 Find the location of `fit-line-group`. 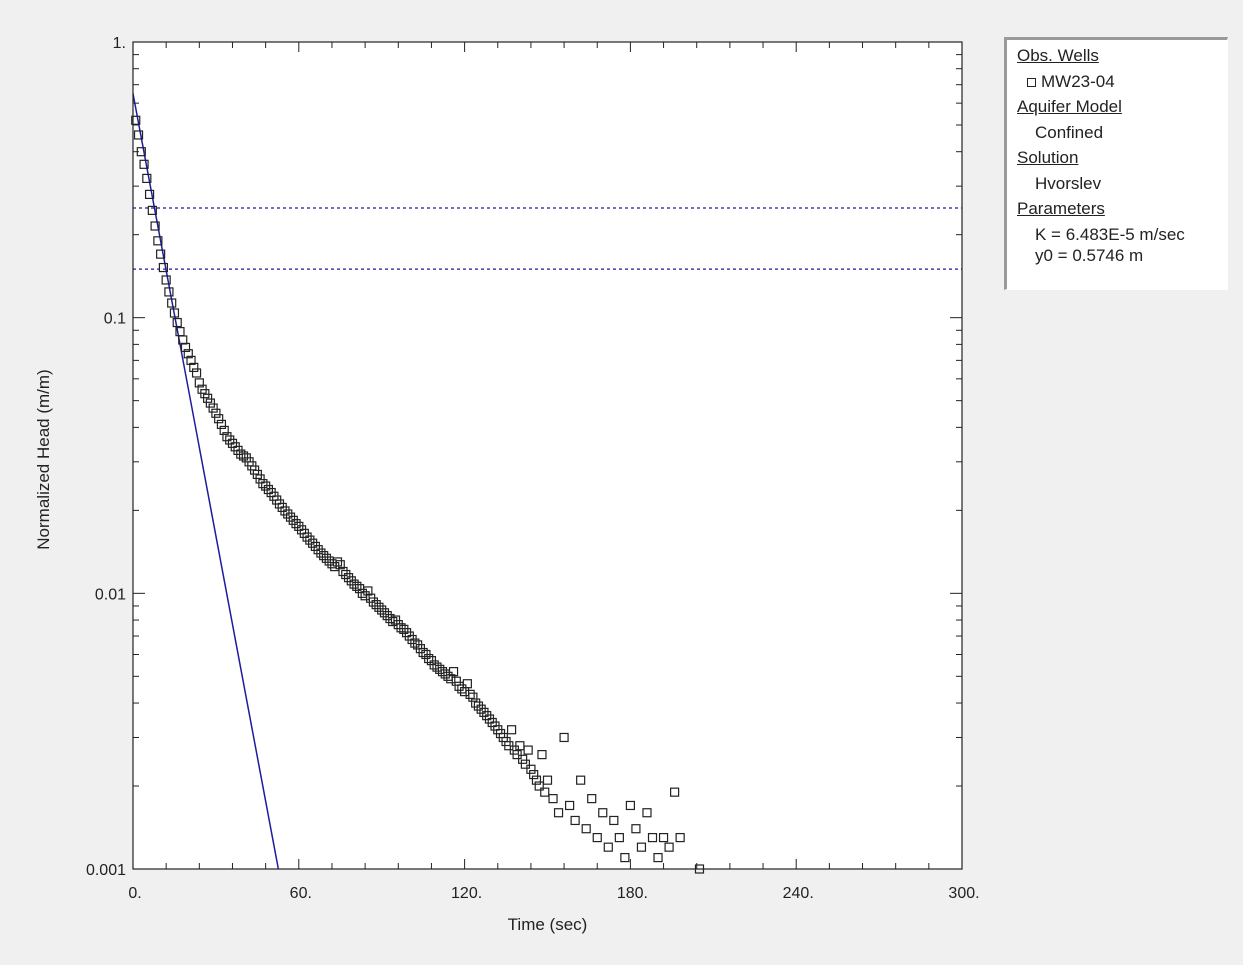

fit-line-group is located at coordinates (206, 481).